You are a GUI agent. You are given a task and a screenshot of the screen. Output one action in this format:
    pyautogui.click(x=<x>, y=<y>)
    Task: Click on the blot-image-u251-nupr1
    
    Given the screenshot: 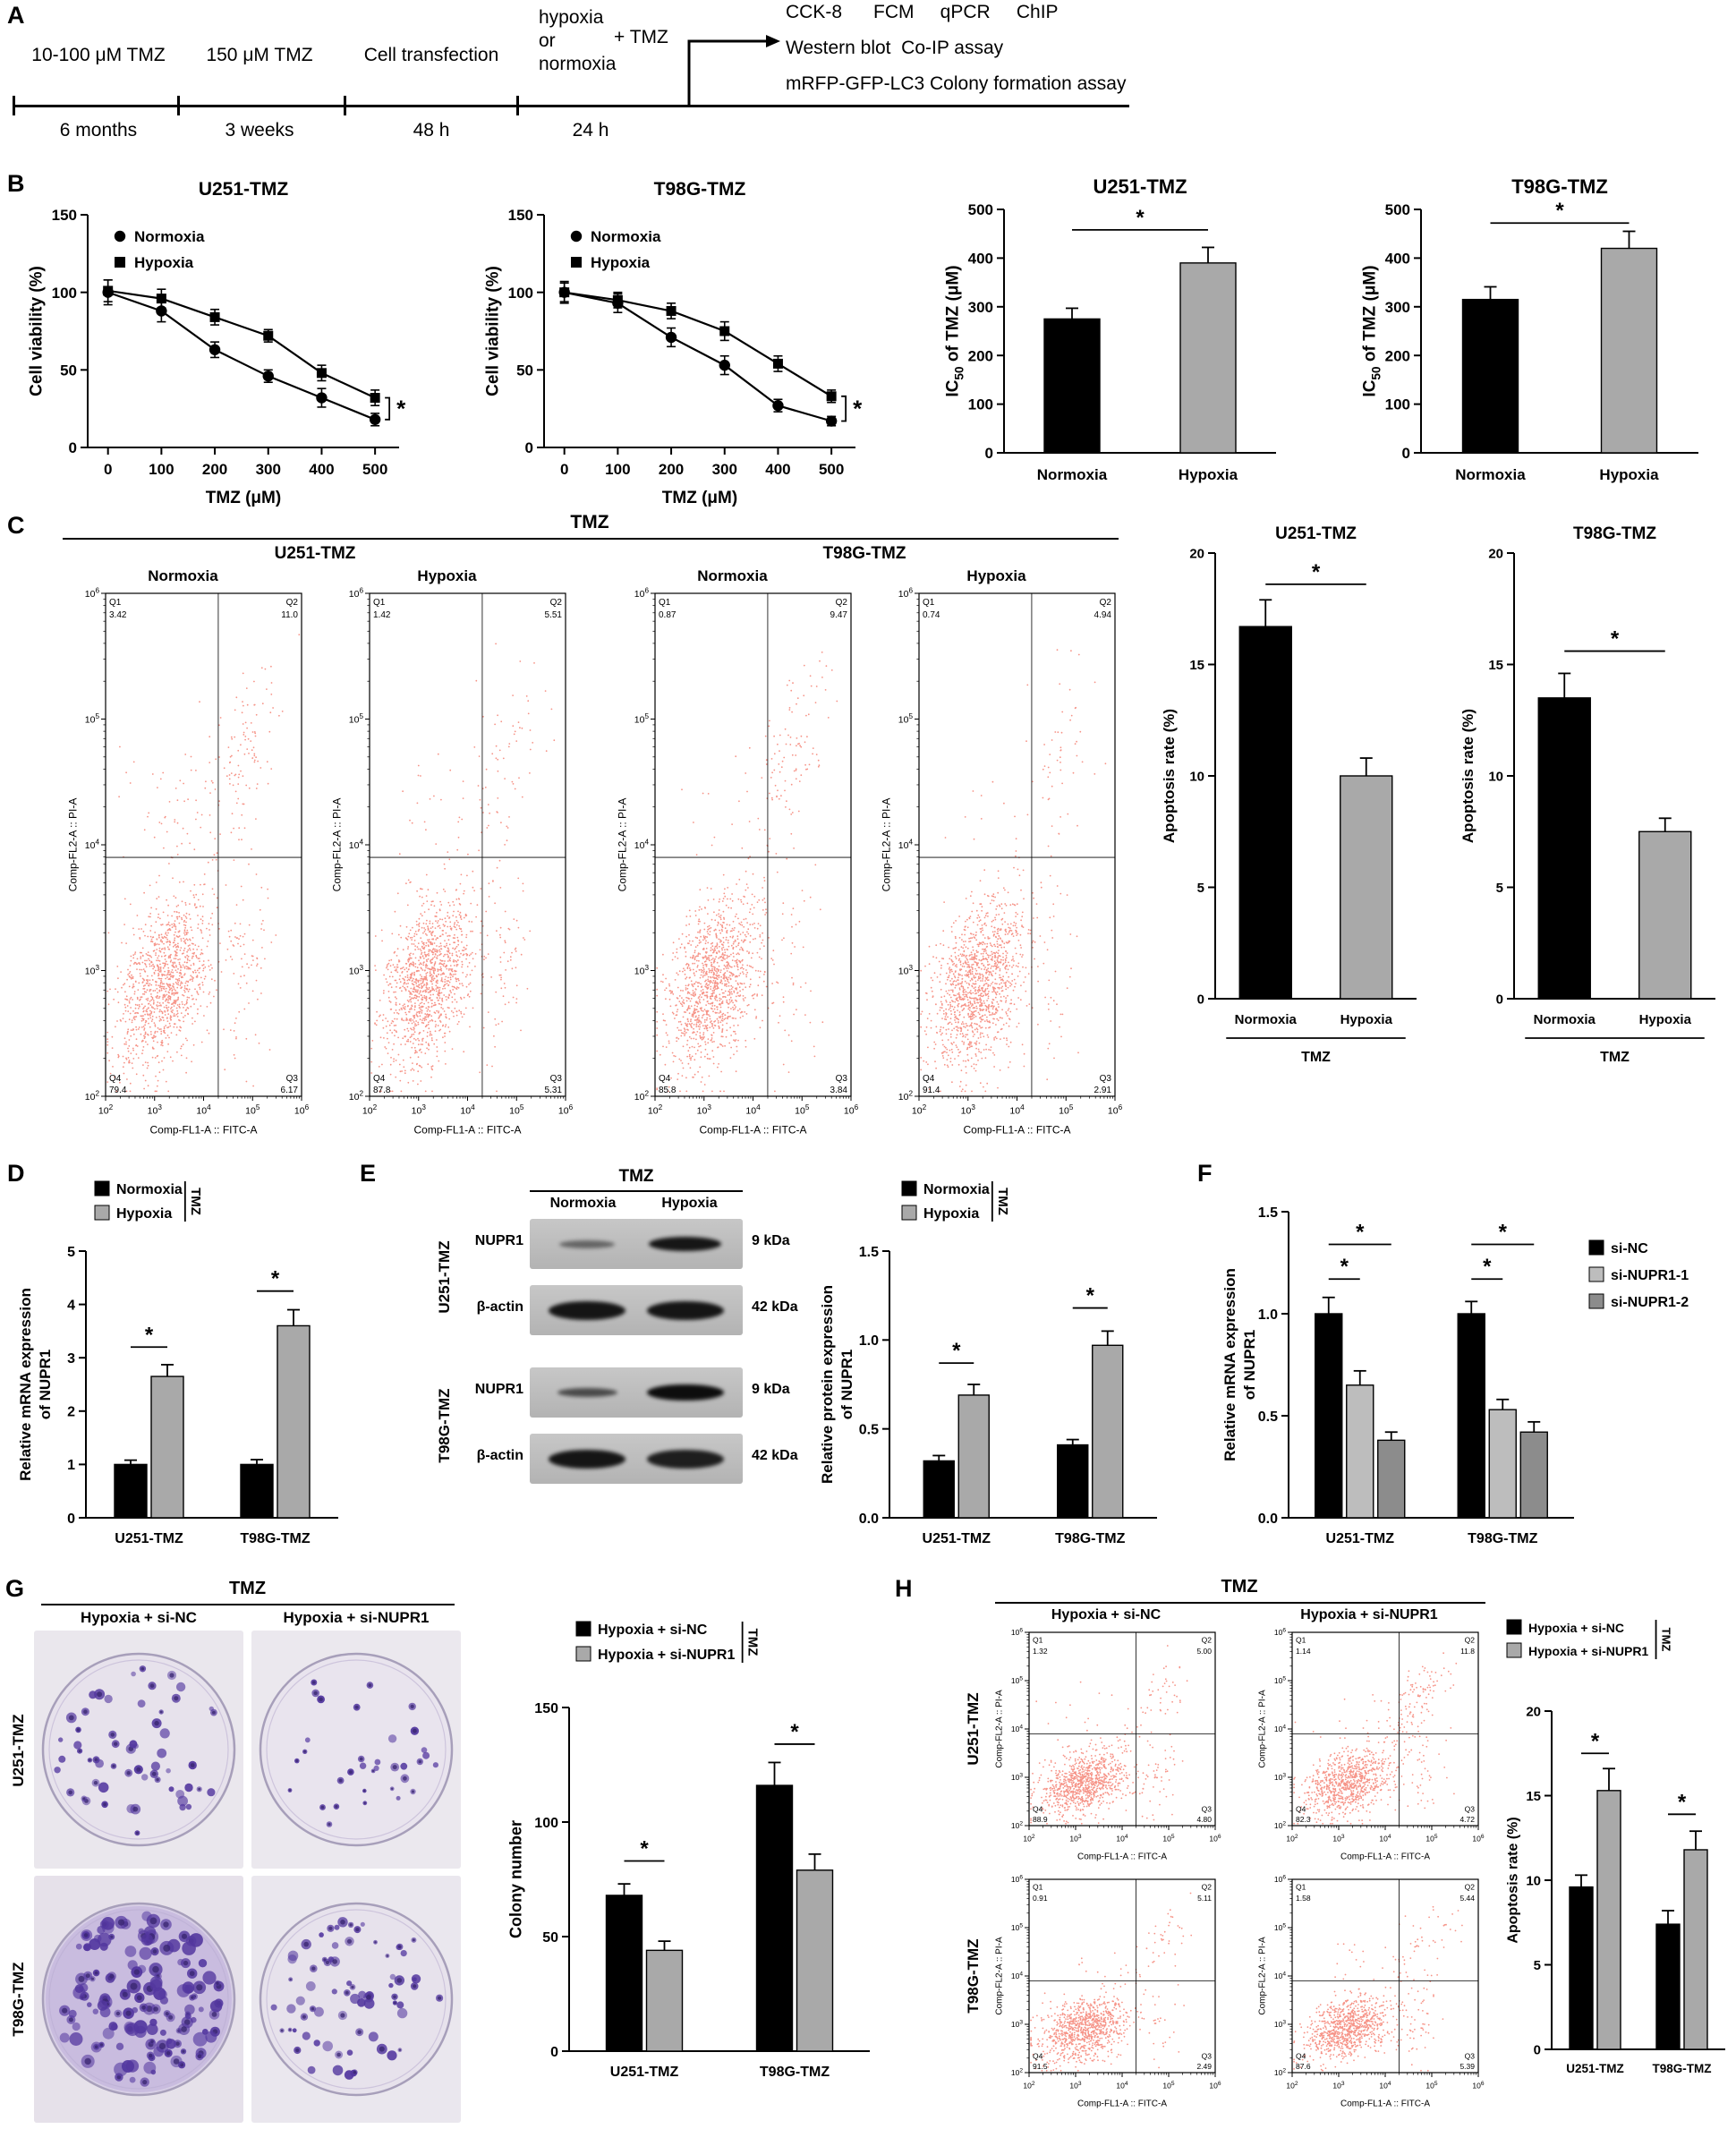 What is the action you would take?
    pyautogui.click(x=636, y=1244)
    